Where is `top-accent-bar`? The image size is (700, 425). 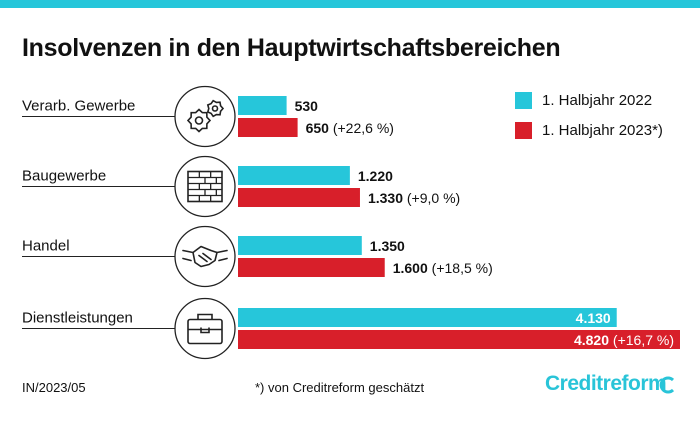 top-accent-bar is located at coordinates (350, 4).